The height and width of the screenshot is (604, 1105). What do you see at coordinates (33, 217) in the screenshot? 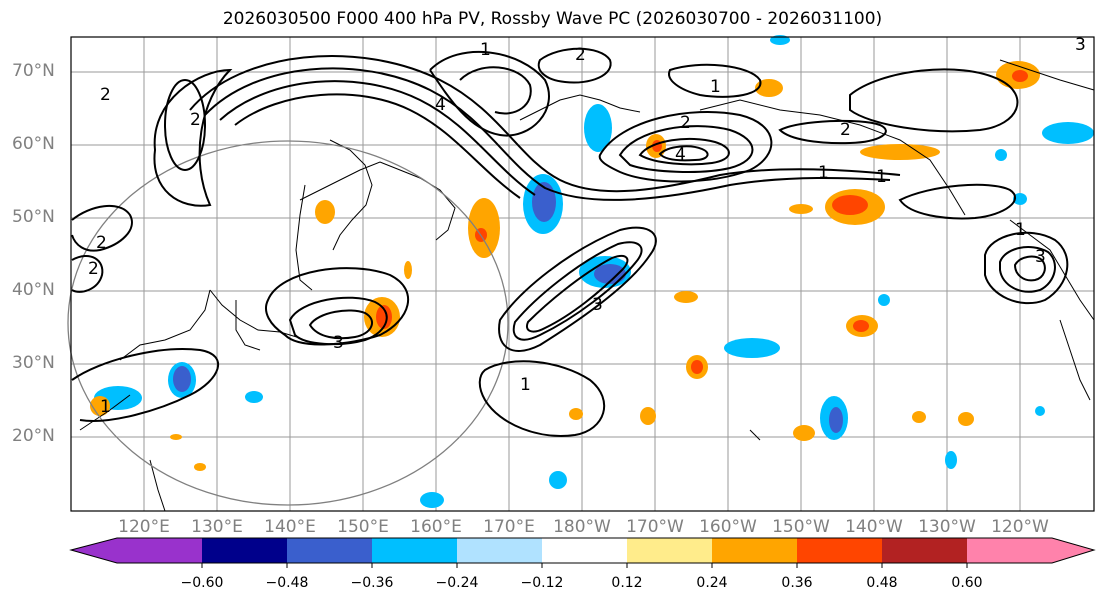
I see `lat-label: 50°N` at bounding box center [33, 217].